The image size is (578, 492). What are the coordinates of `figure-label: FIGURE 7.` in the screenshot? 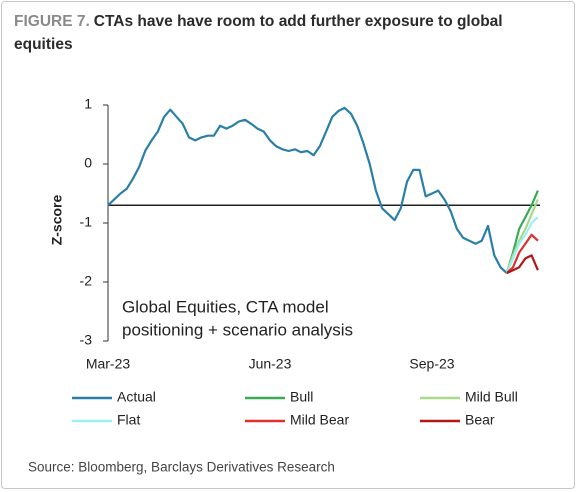 It's located at (52, 21).